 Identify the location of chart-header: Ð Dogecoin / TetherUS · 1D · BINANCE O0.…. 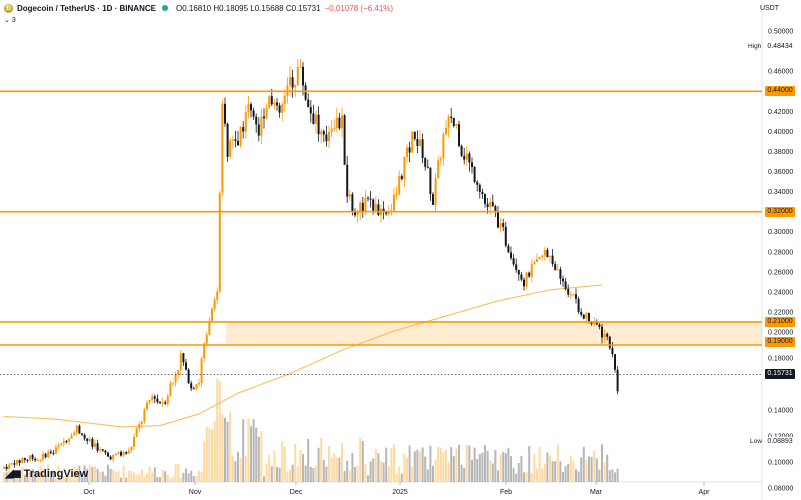
(196, 8).